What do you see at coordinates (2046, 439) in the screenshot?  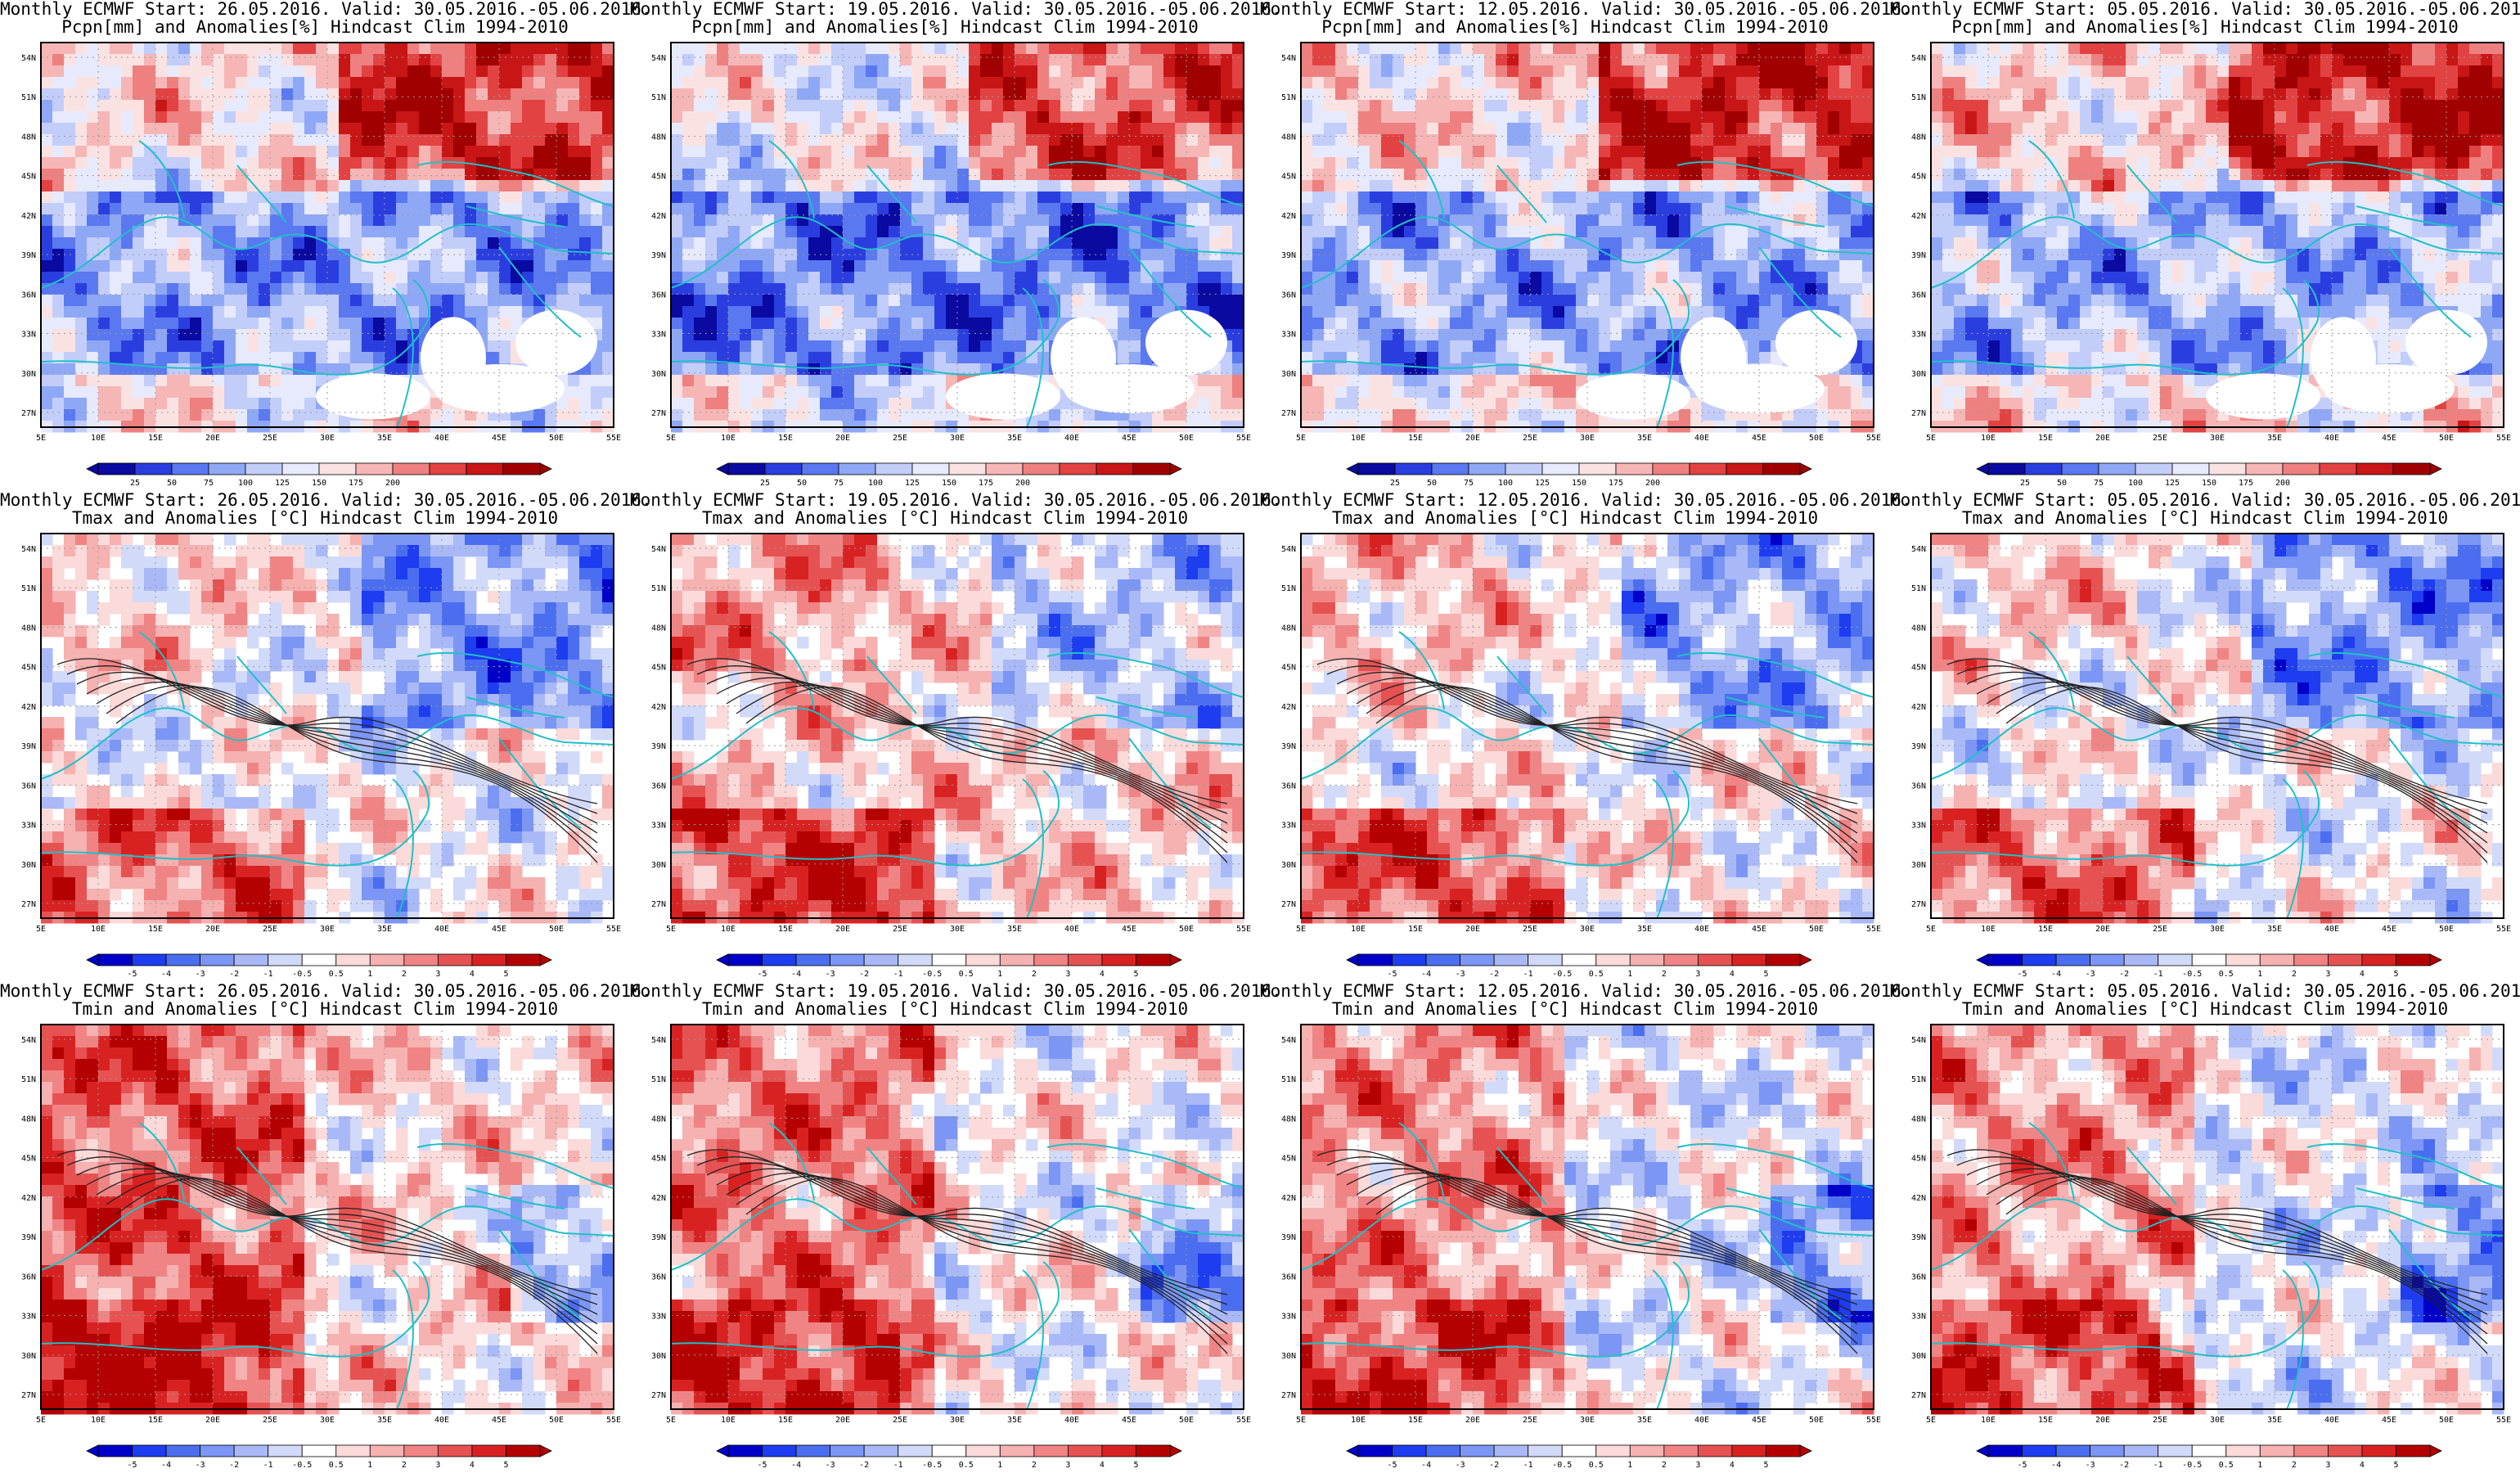 I see `lon-tick-label: 15E` at bounding box center [2046, 439].